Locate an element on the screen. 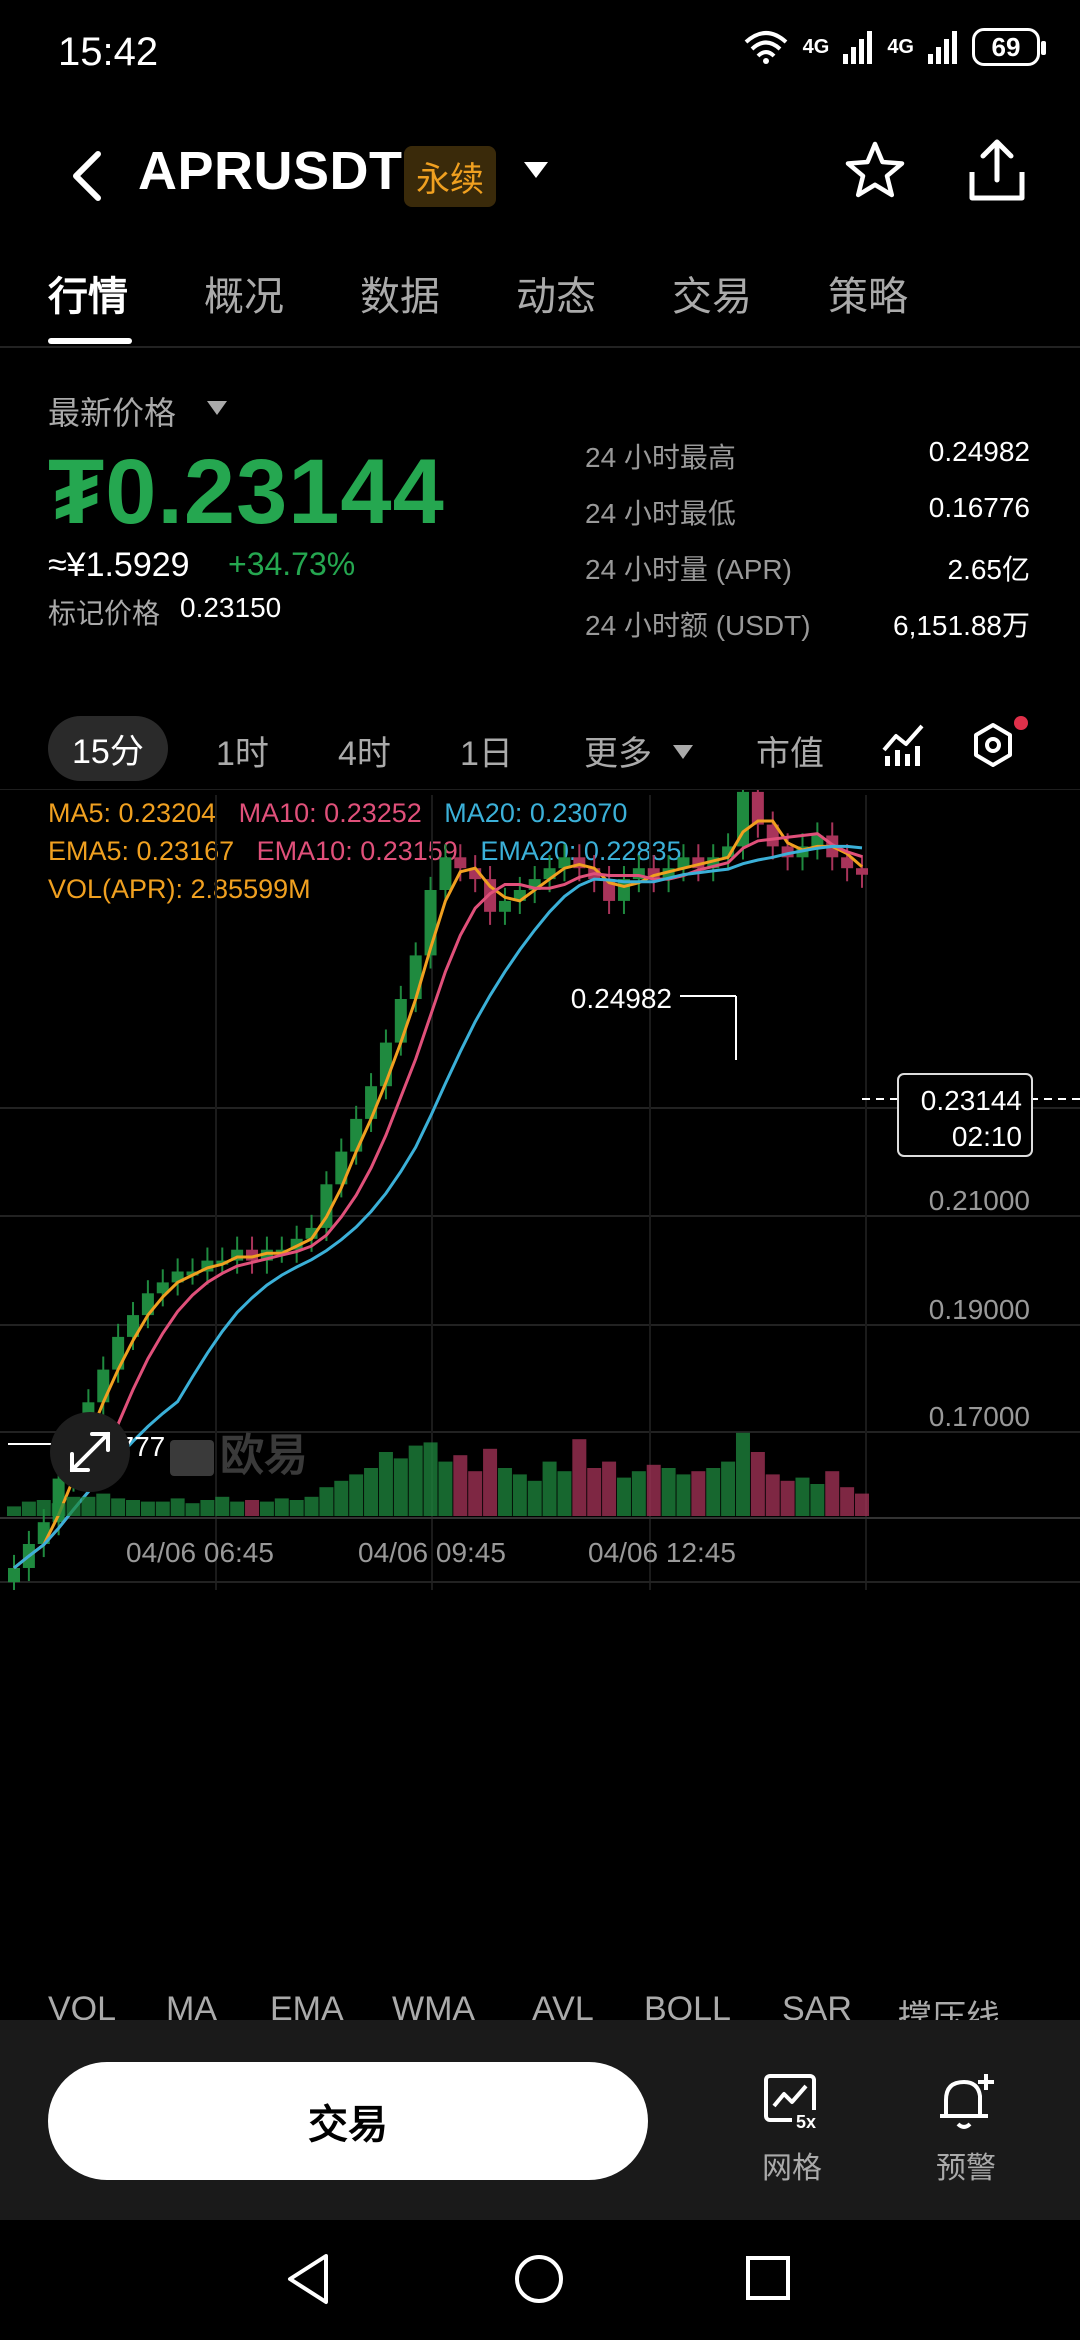 The height and width of the screenshot is (2340, 1080). latest-price-dropdown-icon is located at coordinates (217, 408).